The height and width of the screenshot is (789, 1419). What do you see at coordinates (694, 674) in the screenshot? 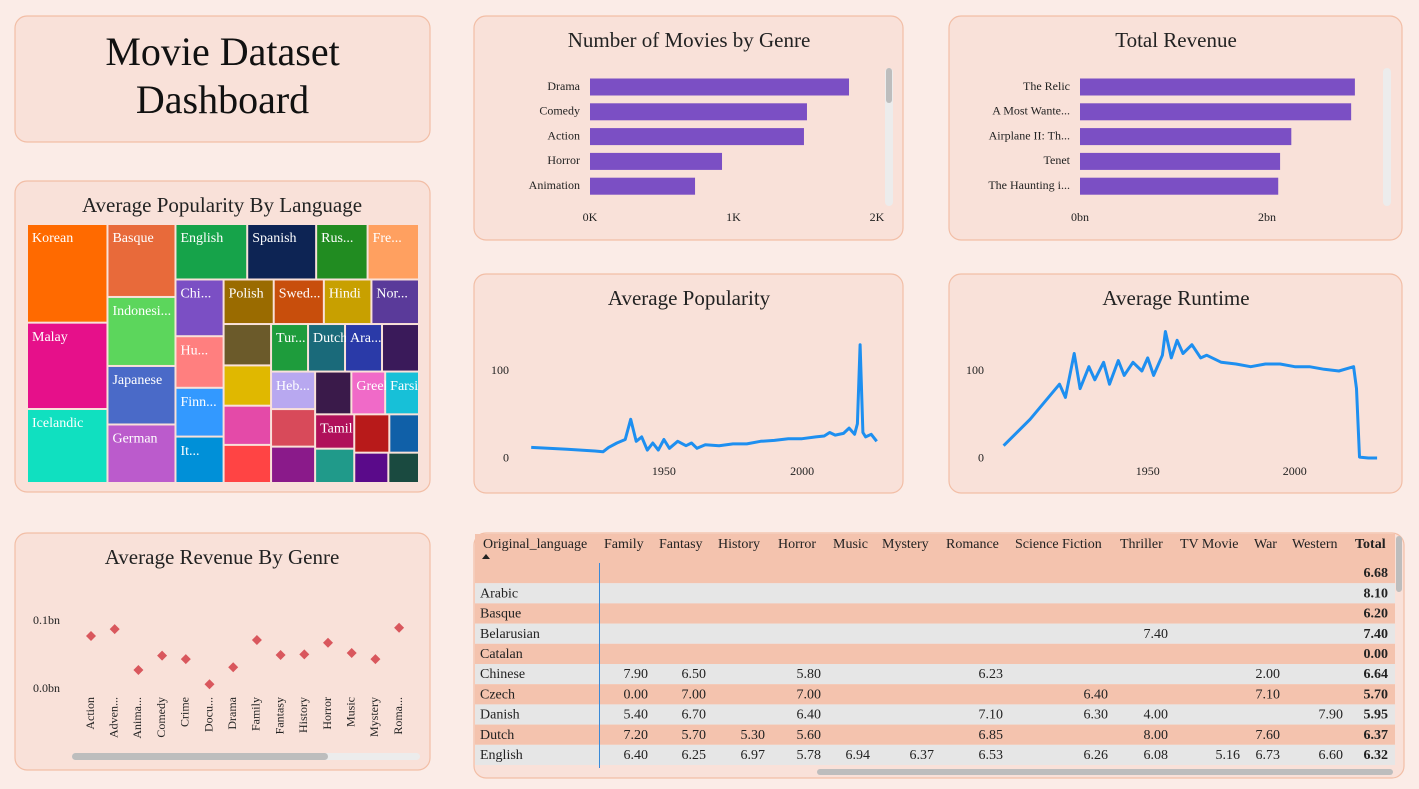
I see `table-cell: 6.50` at bounding box center [694, 674].